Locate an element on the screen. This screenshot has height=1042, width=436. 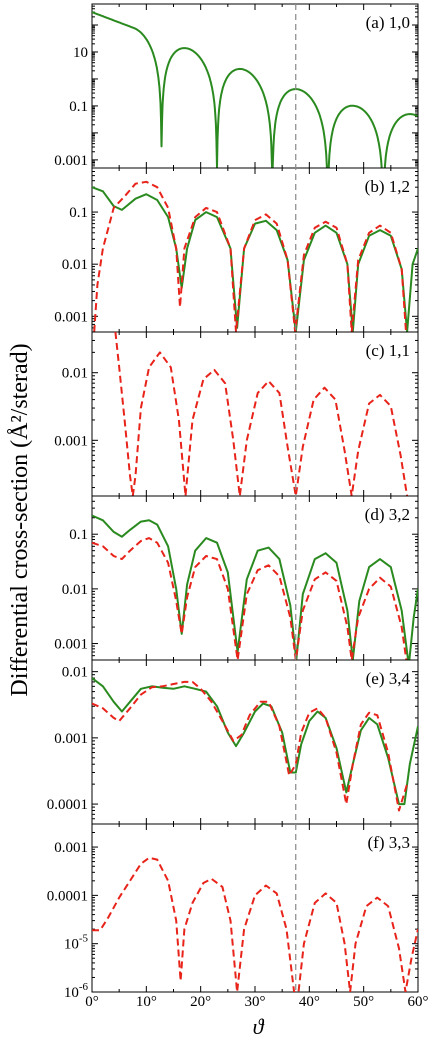
panel-label: (f) 3,3 is located at coordinates (389, 842).